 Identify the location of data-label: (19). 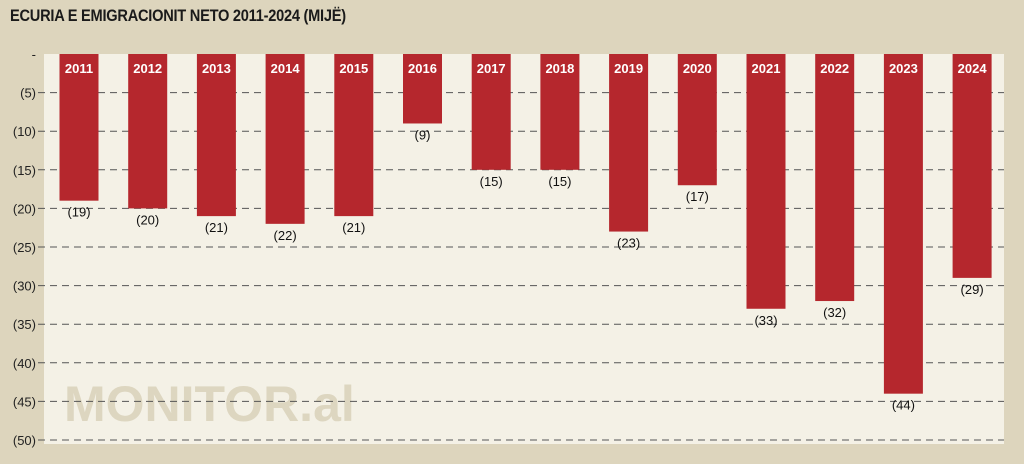
(78, 212).